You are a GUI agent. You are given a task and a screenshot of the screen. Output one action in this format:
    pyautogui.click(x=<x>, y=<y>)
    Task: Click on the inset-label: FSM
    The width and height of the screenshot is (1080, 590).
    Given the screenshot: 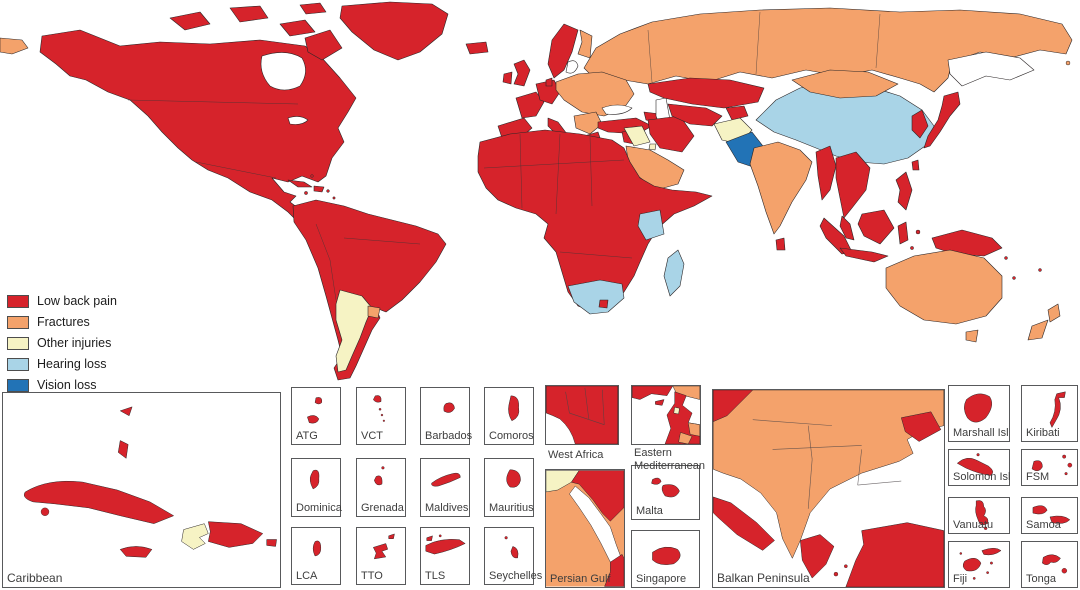 What is the action you would take?
    pyautogui.click(x=1038, y=477)
    